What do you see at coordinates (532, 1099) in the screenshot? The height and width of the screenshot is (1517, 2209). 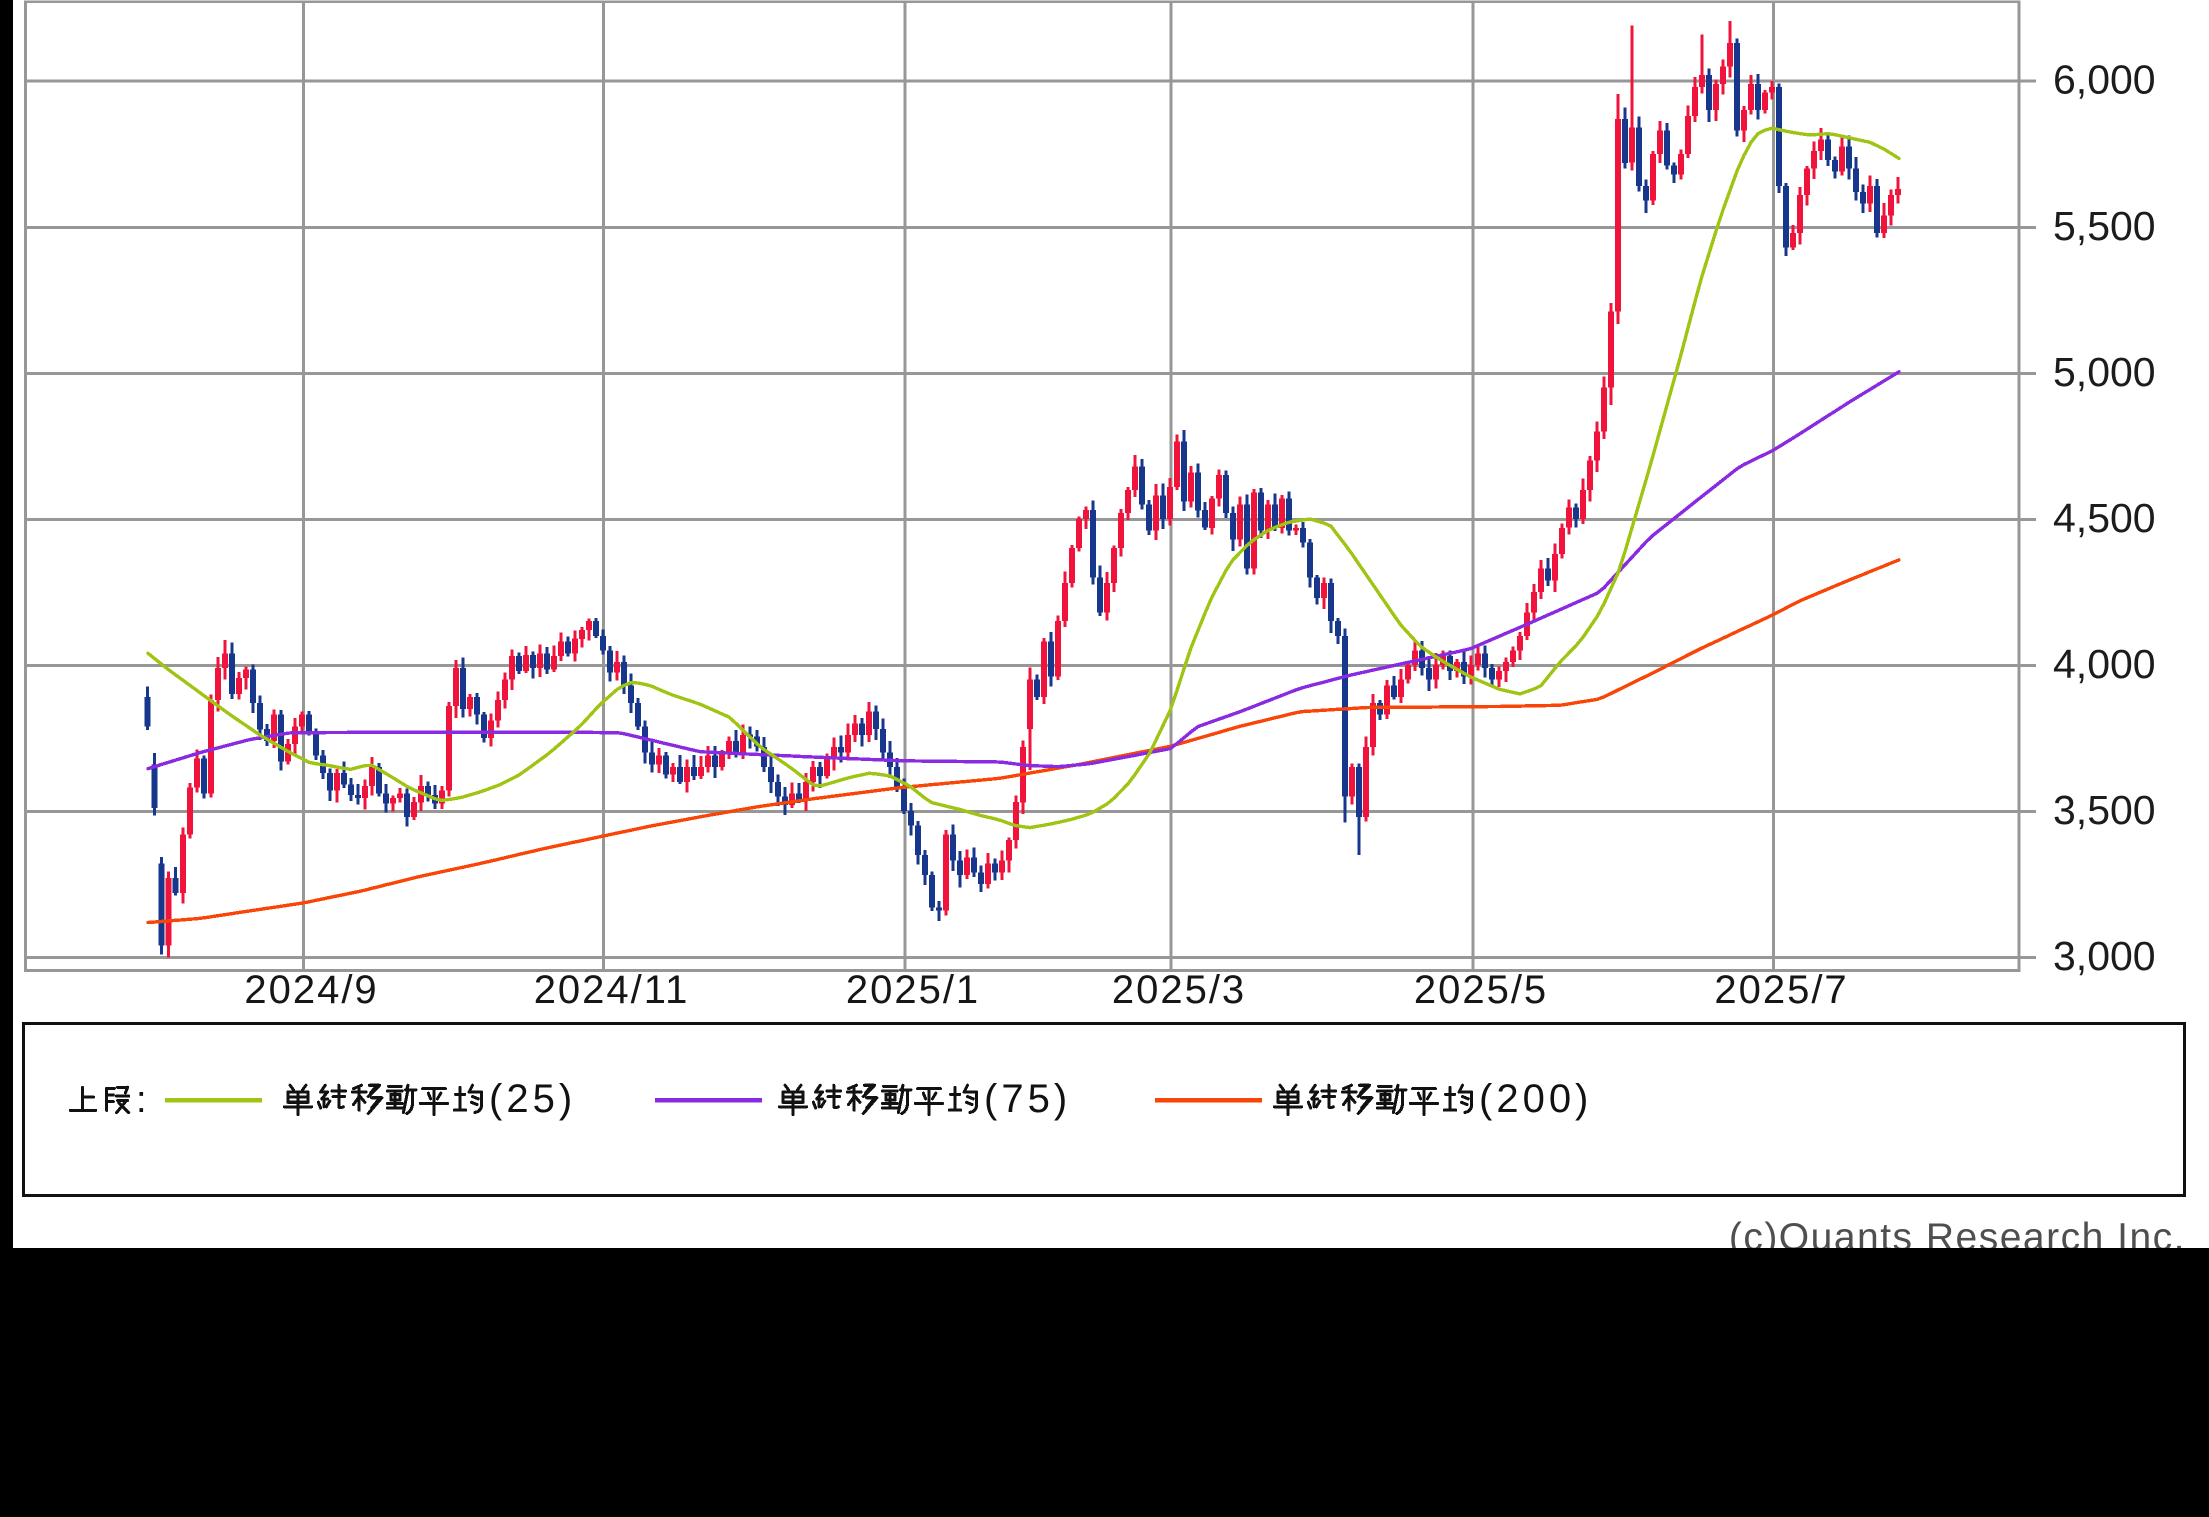 I see `svg-text: (25)` at bounding box center [532, 1099].